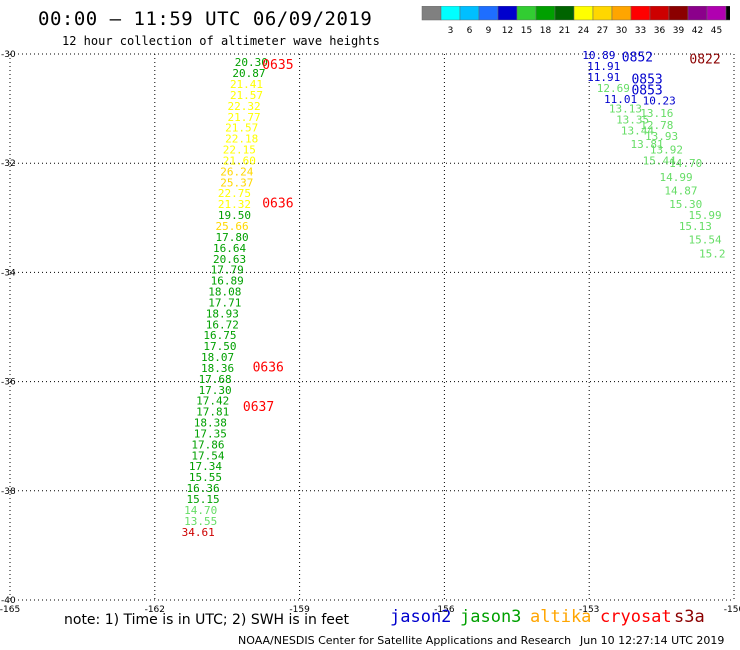 This screenshot has height=650, width=740. Describe the element at coordinates (652, 640) in the screenshot. I see `generated-timestamp: Jun 10 12:27:14 UTC 2019` at that location.